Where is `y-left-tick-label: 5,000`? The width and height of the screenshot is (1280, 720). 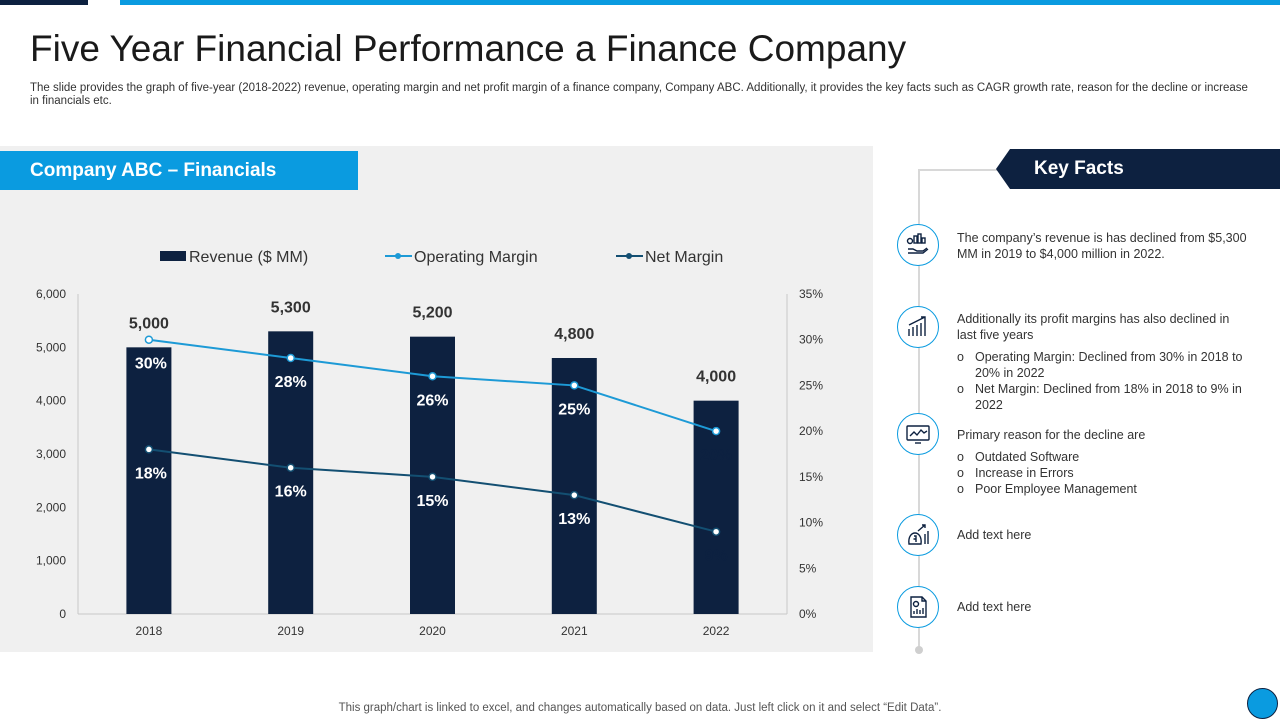
y-left-tick-label: 5,000 is located at coordinates (51, 347).